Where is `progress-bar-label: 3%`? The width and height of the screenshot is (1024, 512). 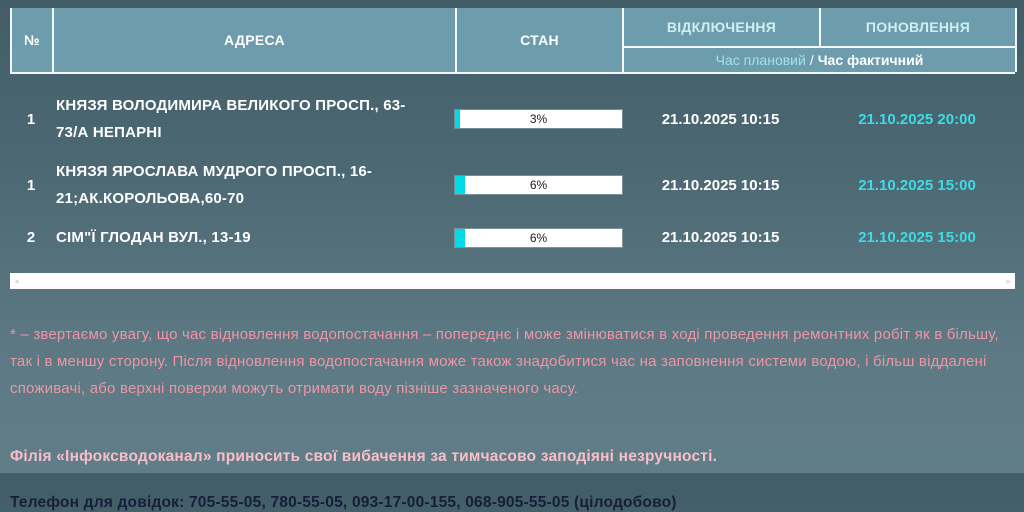 progress-bar-label: 3% is located at coordinates (538, 119).